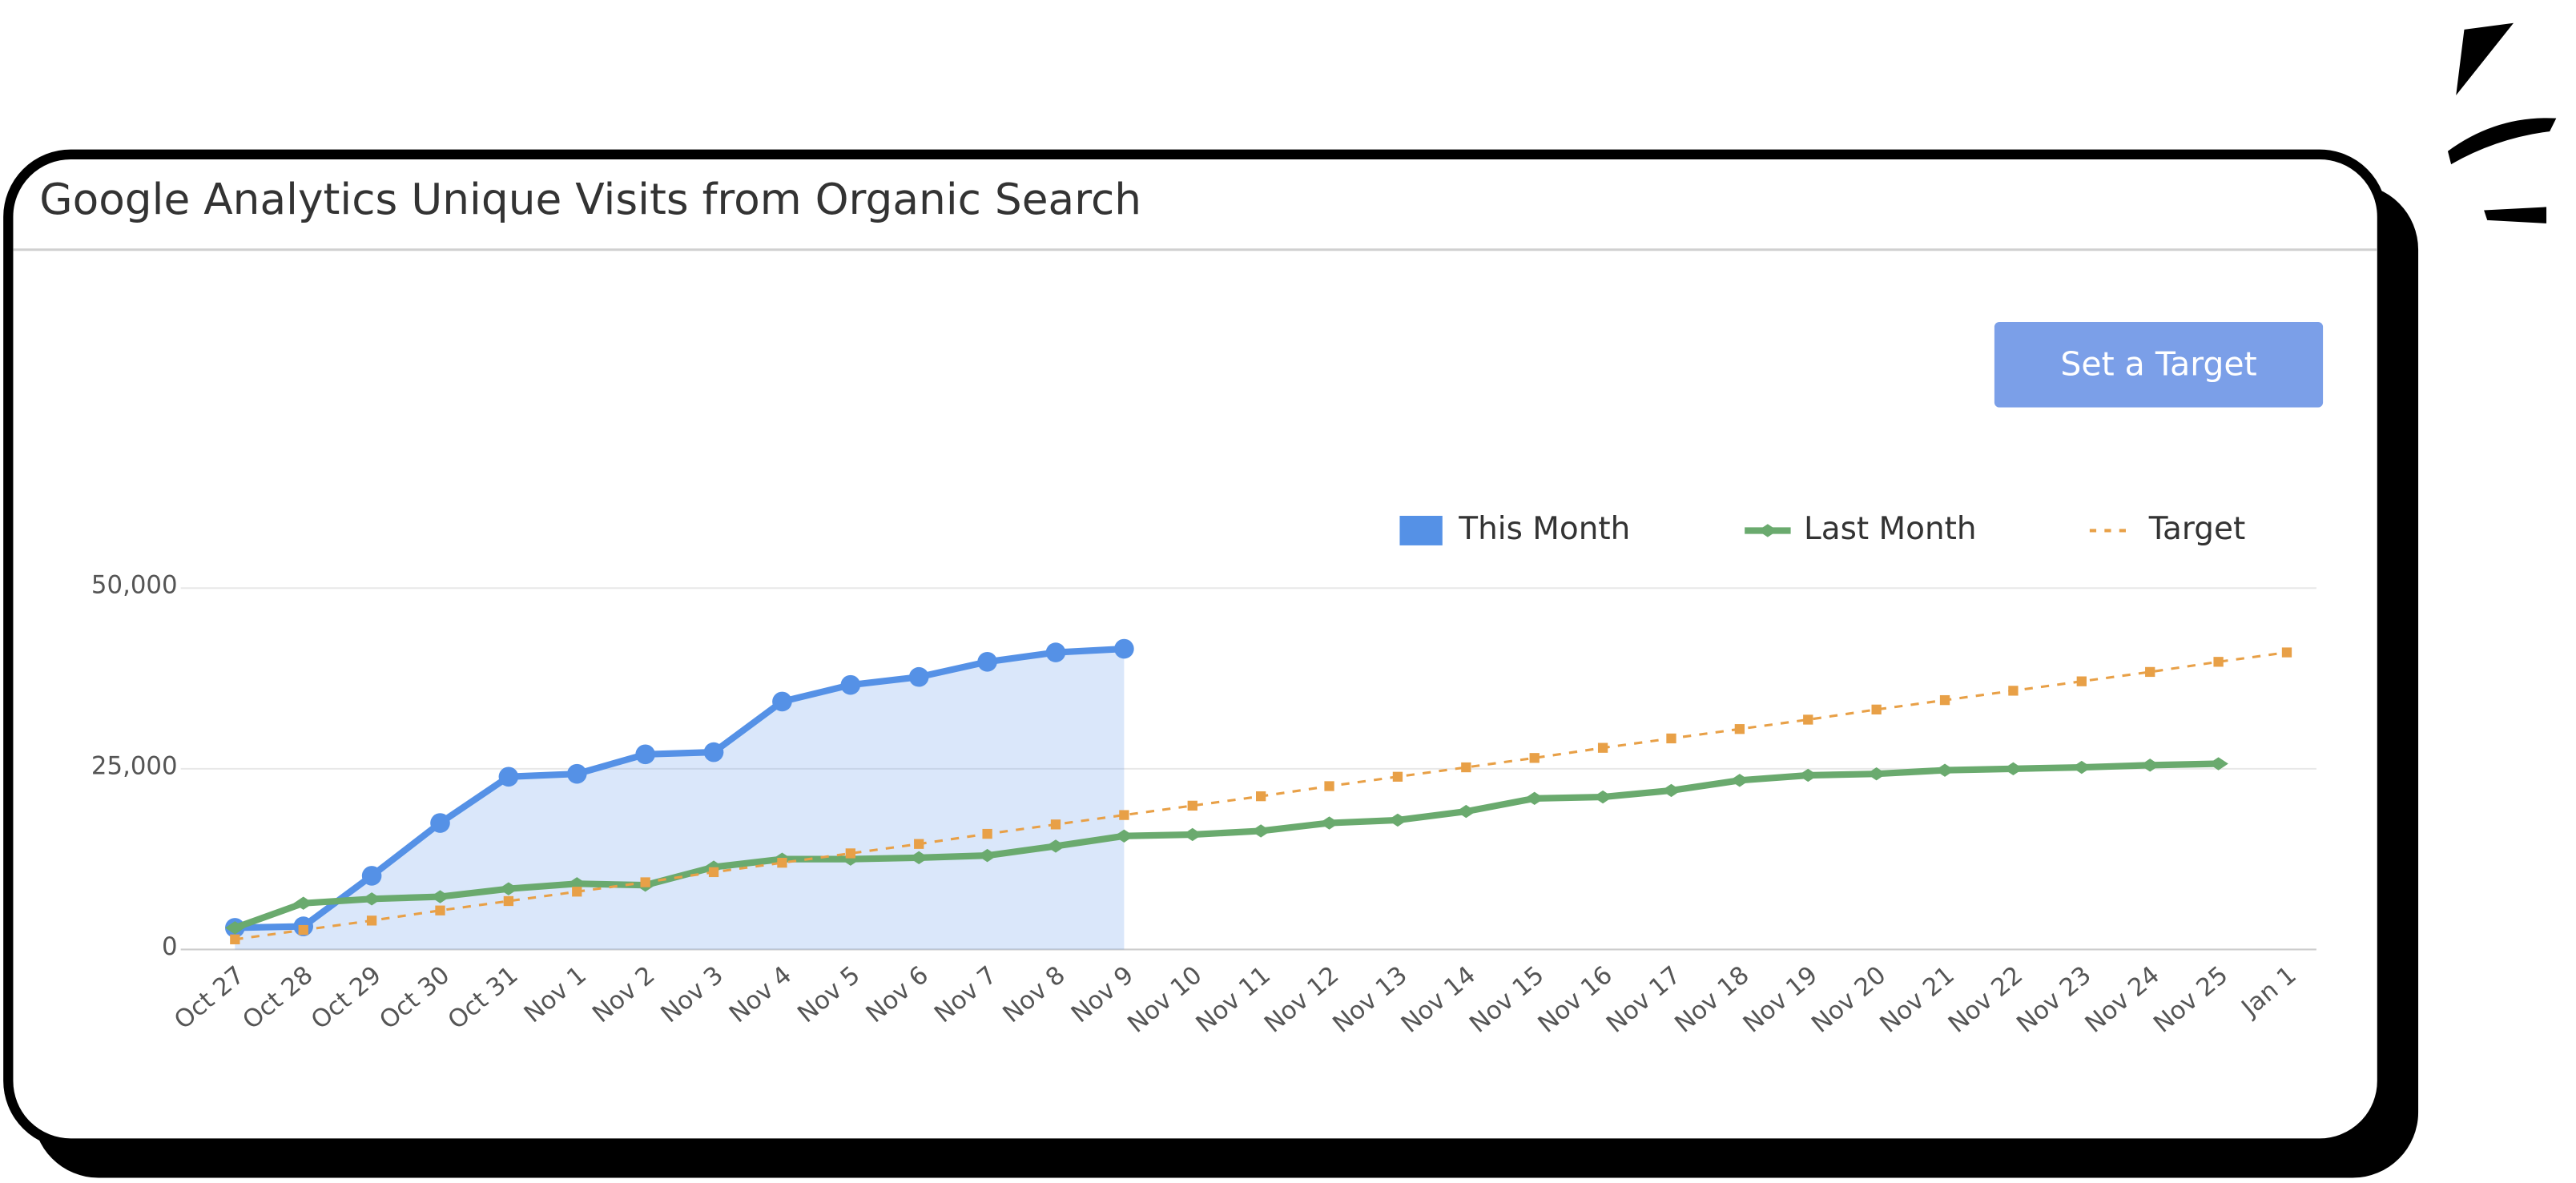 Image resolution: width=2576 pixels, height=1183 pixels. Describe the element at coordinates (1544, 529) in the screenshot. I see `legend-label: This Month` at that location.